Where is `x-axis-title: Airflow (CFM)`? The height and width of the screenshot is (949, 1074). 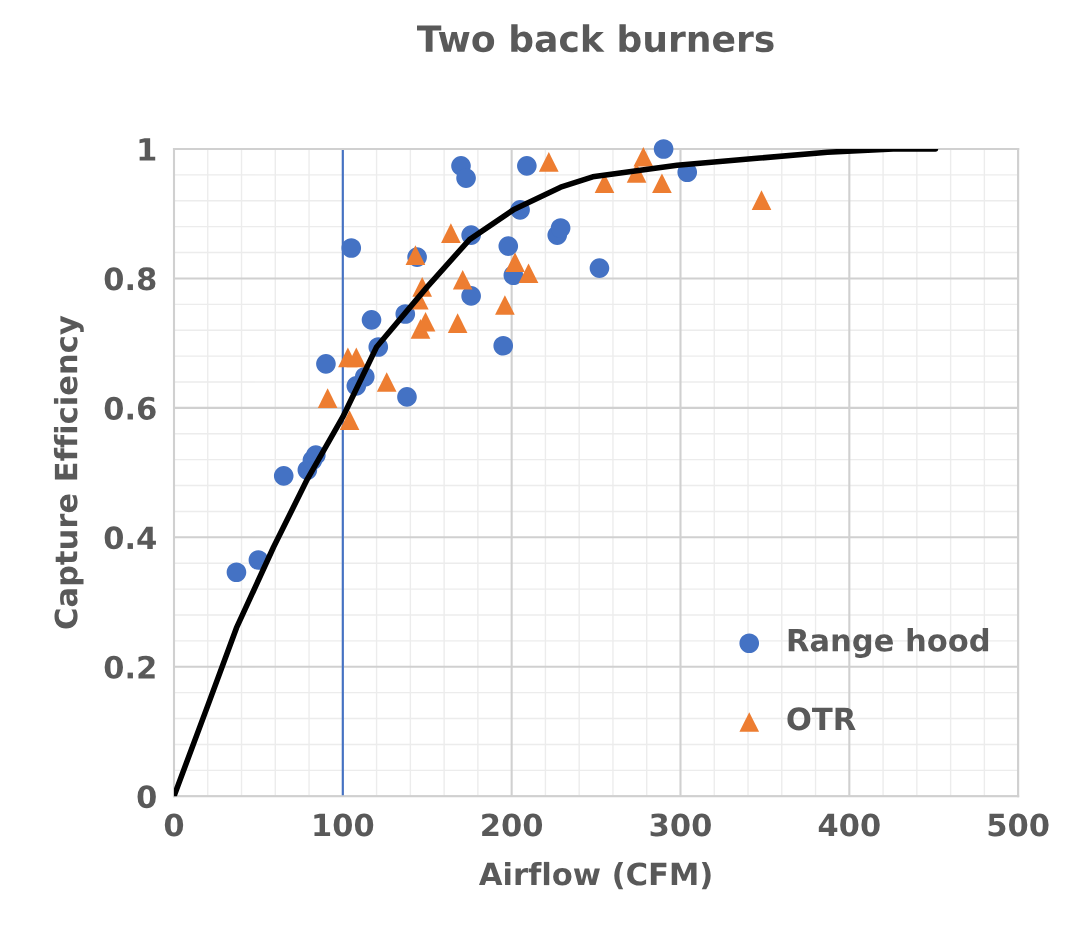 x-axis-title: Airflow (CFM) is located at coordinates (594, 875).